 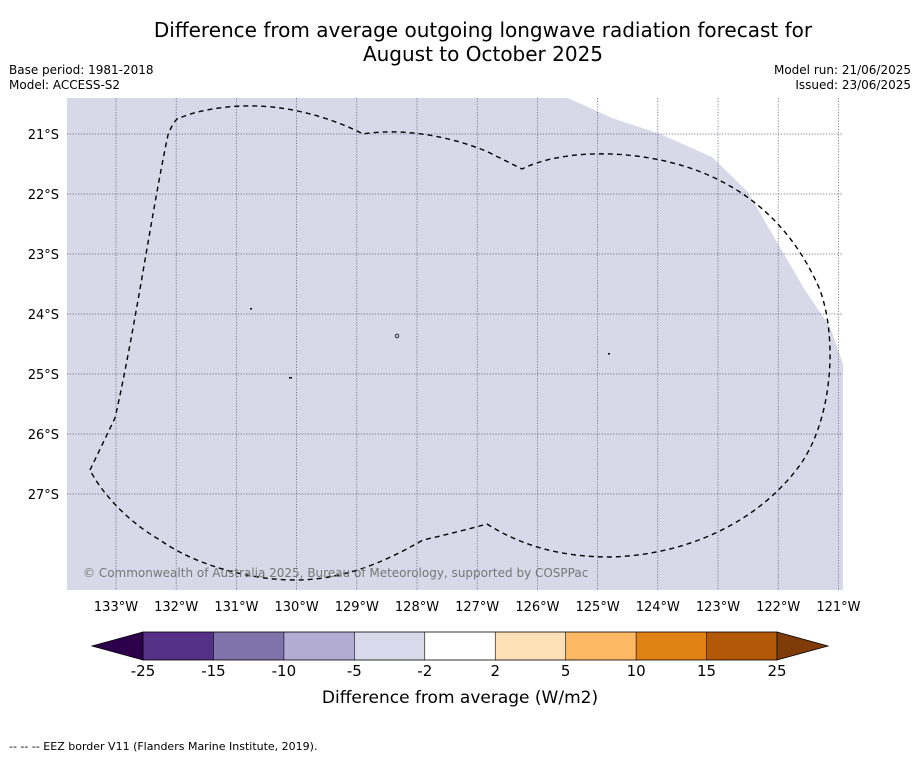 I want to click on colorbar-tick-label: -2, so click(x=424, y=671).